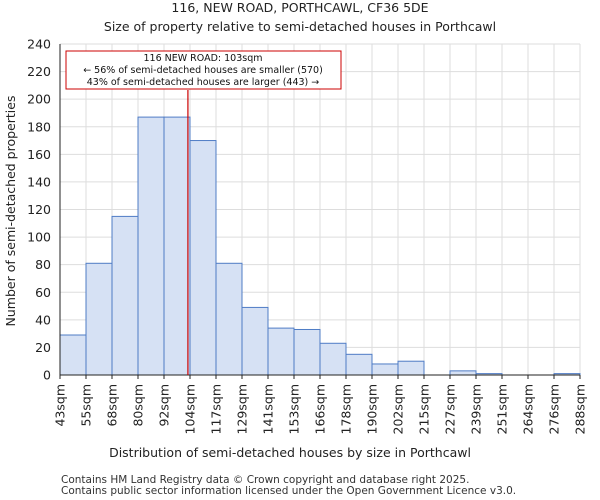 This screenshot has height=500, width=600. I want to click on y-tick-label: 0, so click(47, 375).